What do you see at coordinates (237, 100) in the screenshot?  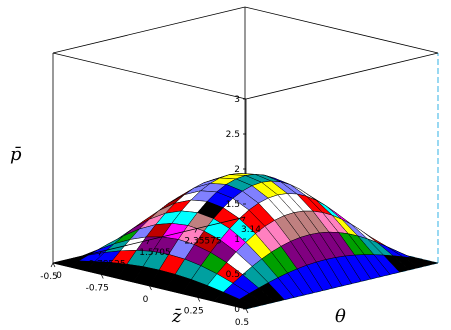 I see `z-tick-label-6: 3` at bounding box center [237, 100].